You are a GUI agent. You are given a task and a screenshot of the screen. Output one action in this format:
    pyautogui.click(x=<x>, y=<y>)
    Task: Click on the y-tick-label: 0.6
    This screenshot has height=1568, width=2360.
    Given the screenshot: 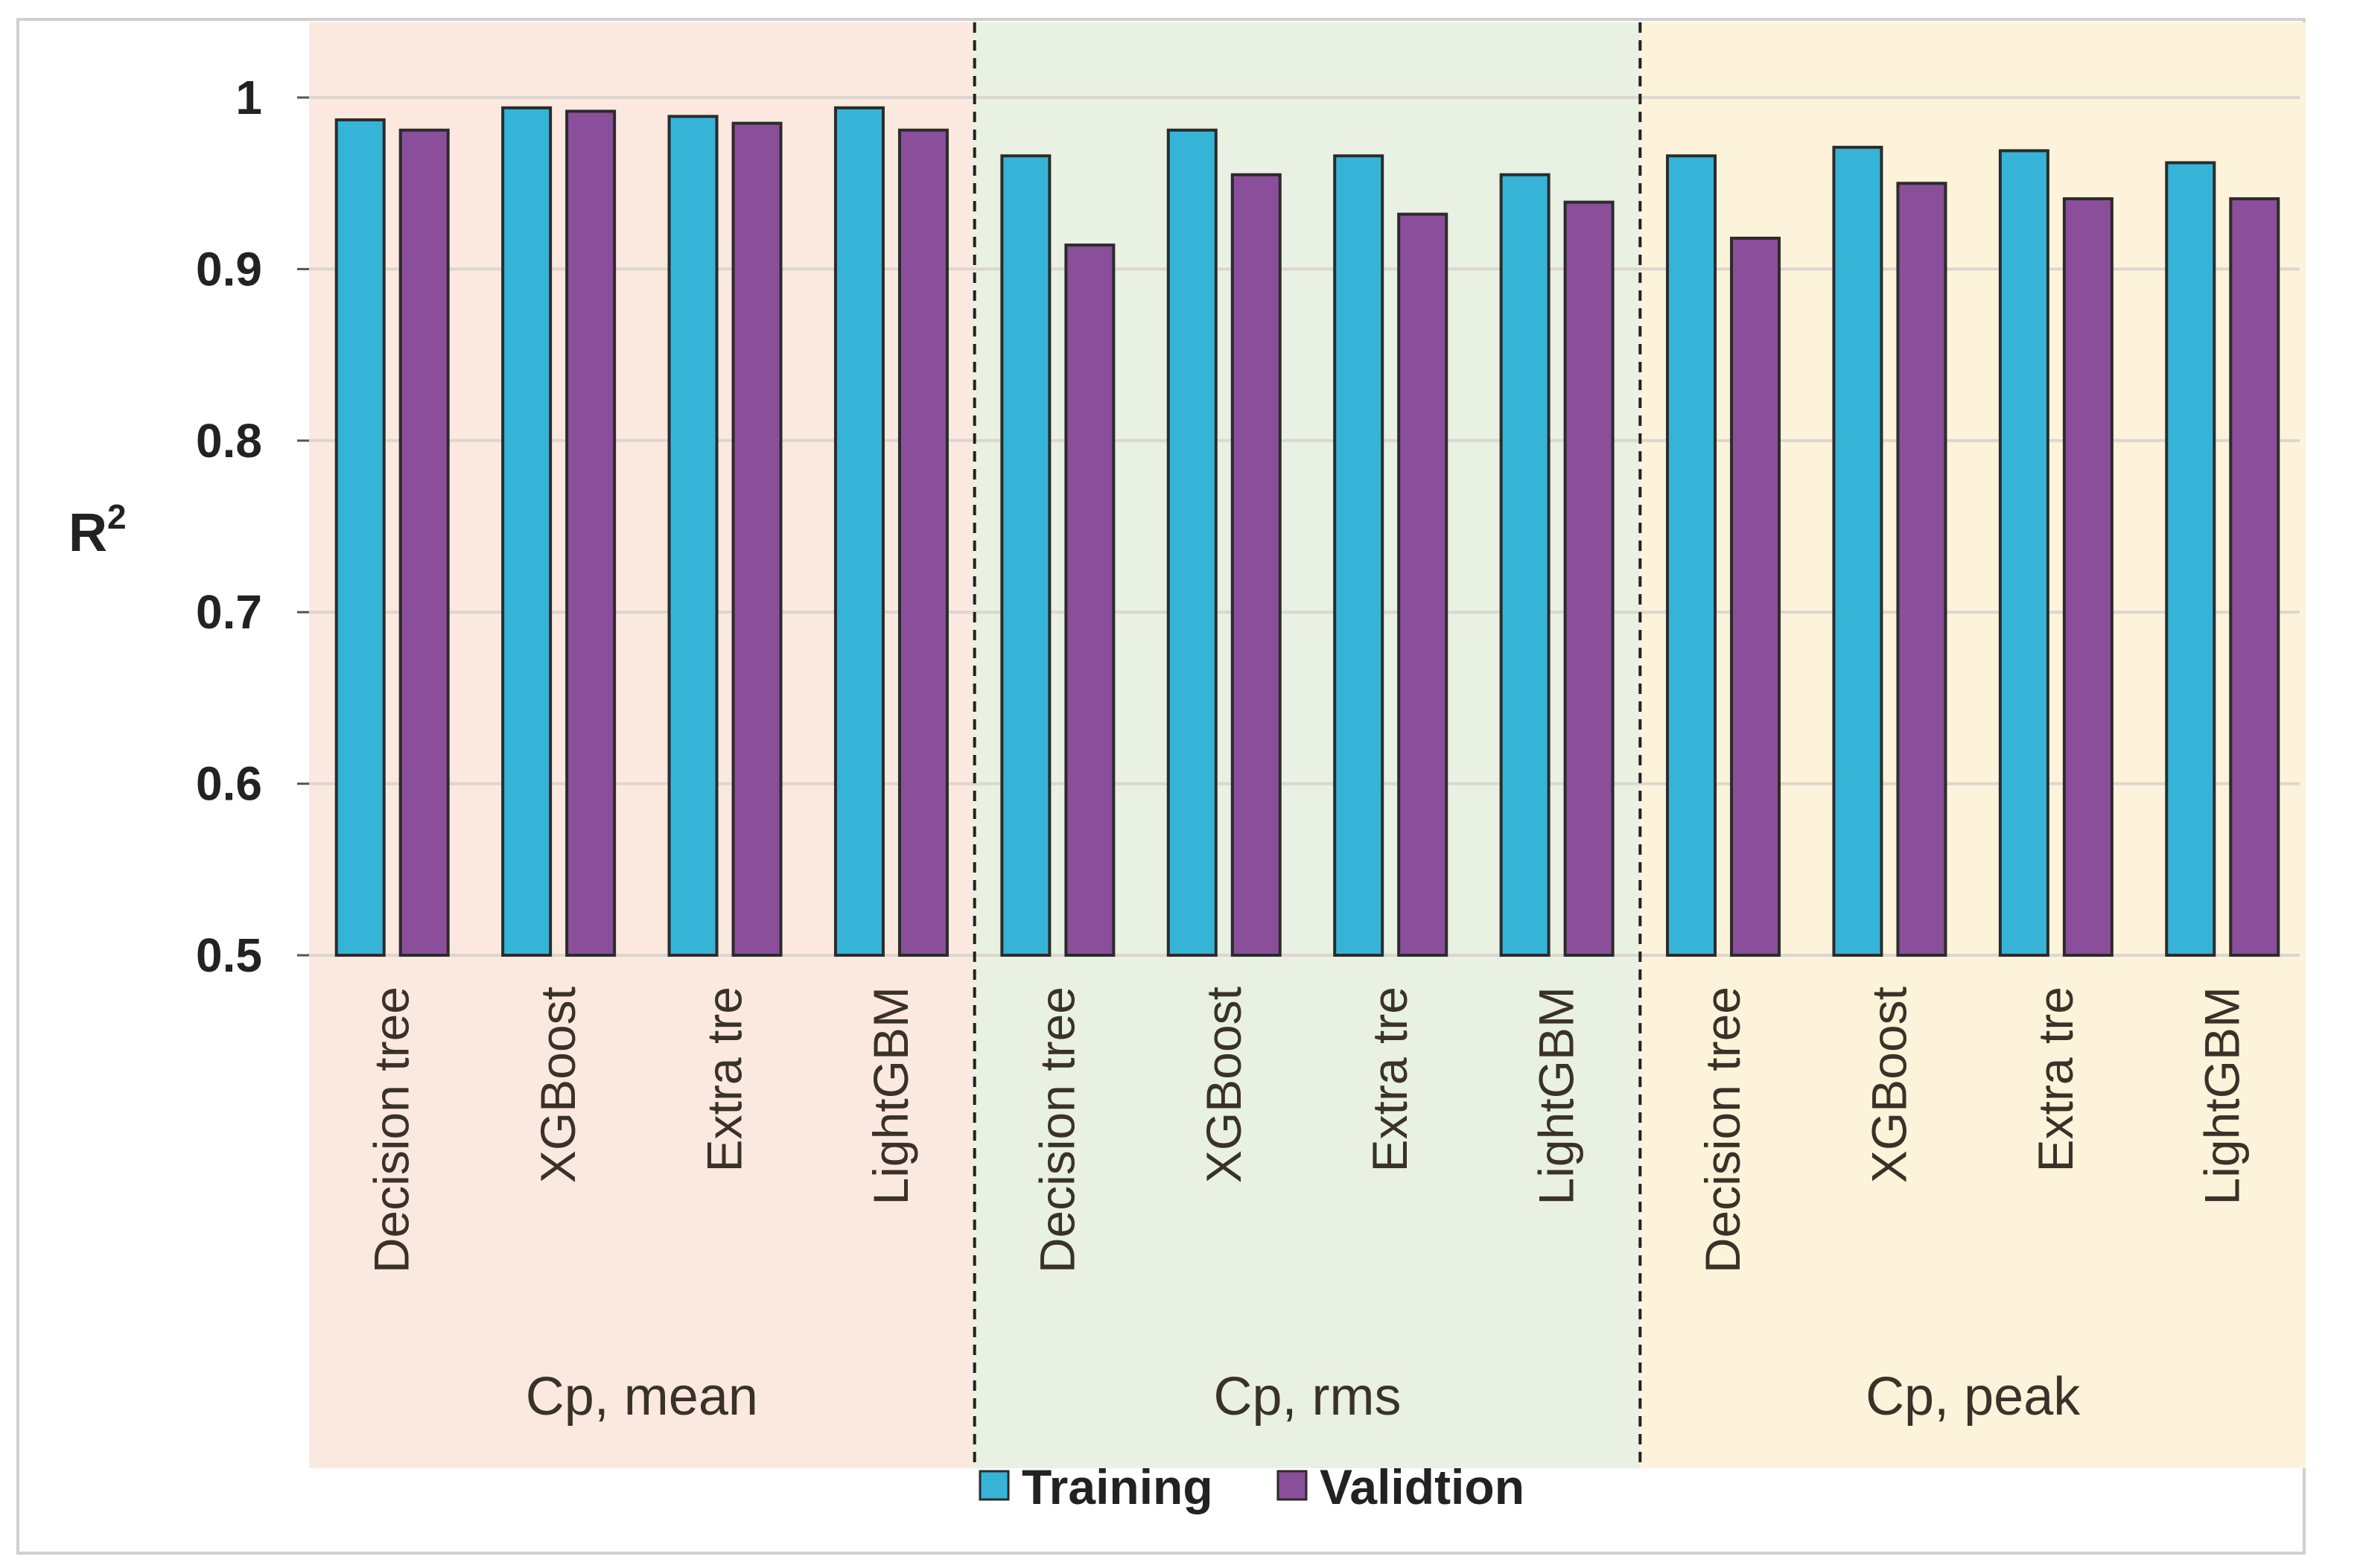 What is the action you would take?
    pyautogui.click(x=229, y=784)
    